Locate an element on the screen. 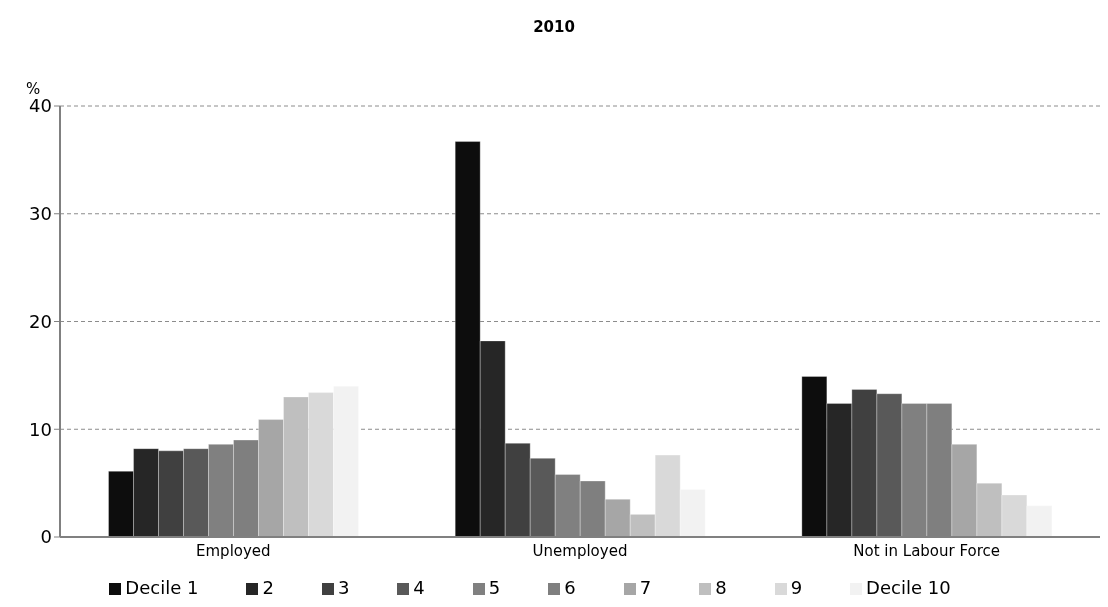 The image size is (1108, 607). legend-label: 4 is located at coordinates (419, 587).